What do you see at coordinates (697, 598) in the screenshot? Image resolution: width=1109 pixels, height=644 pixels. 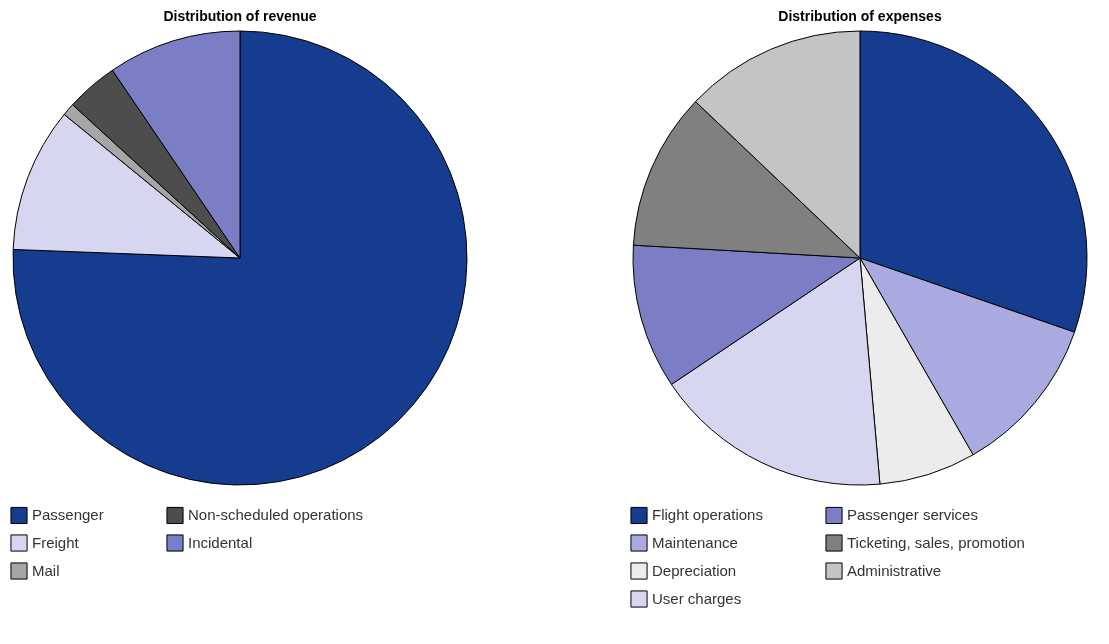 I see `legend-label: User charges` at bounding box center [697, 598].